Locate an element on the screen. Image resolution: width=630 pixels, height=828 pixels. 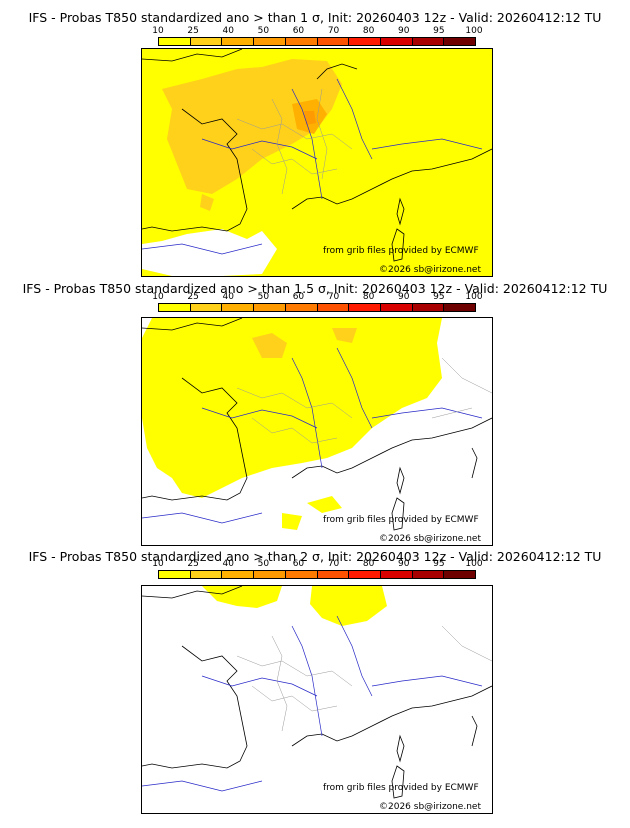
panel-1-color-scale: 10 25 40 50 60 70 80 90 95 100 is located at coordinates (317, 36).